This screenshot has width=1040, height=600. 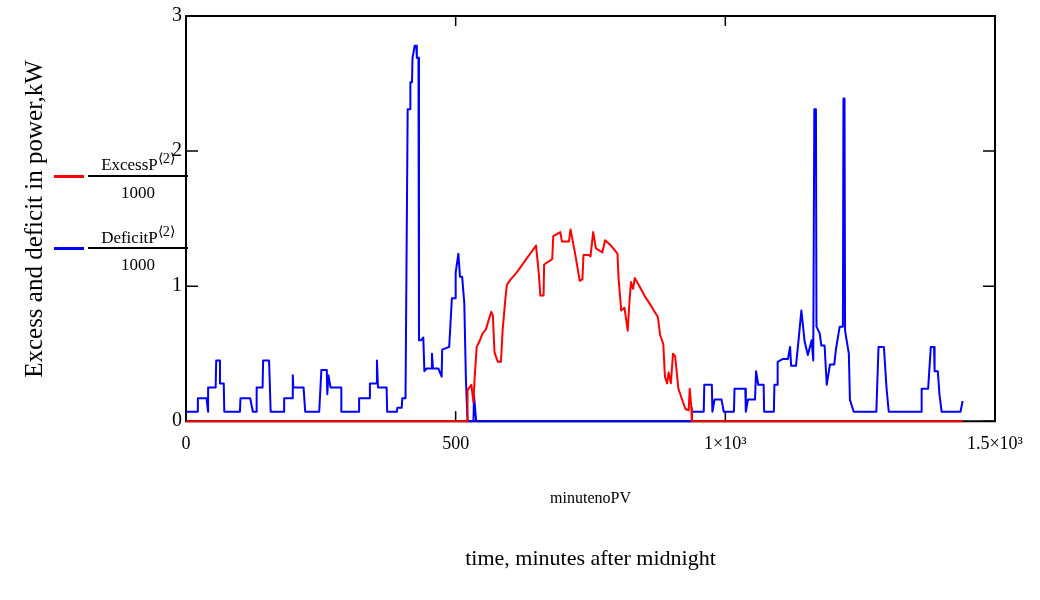 What do you see at coordinates (34, 218) in the screenshot?
I see `y-axis-title: Excess and deficit in power,kW` at bounding box center [34, 218].